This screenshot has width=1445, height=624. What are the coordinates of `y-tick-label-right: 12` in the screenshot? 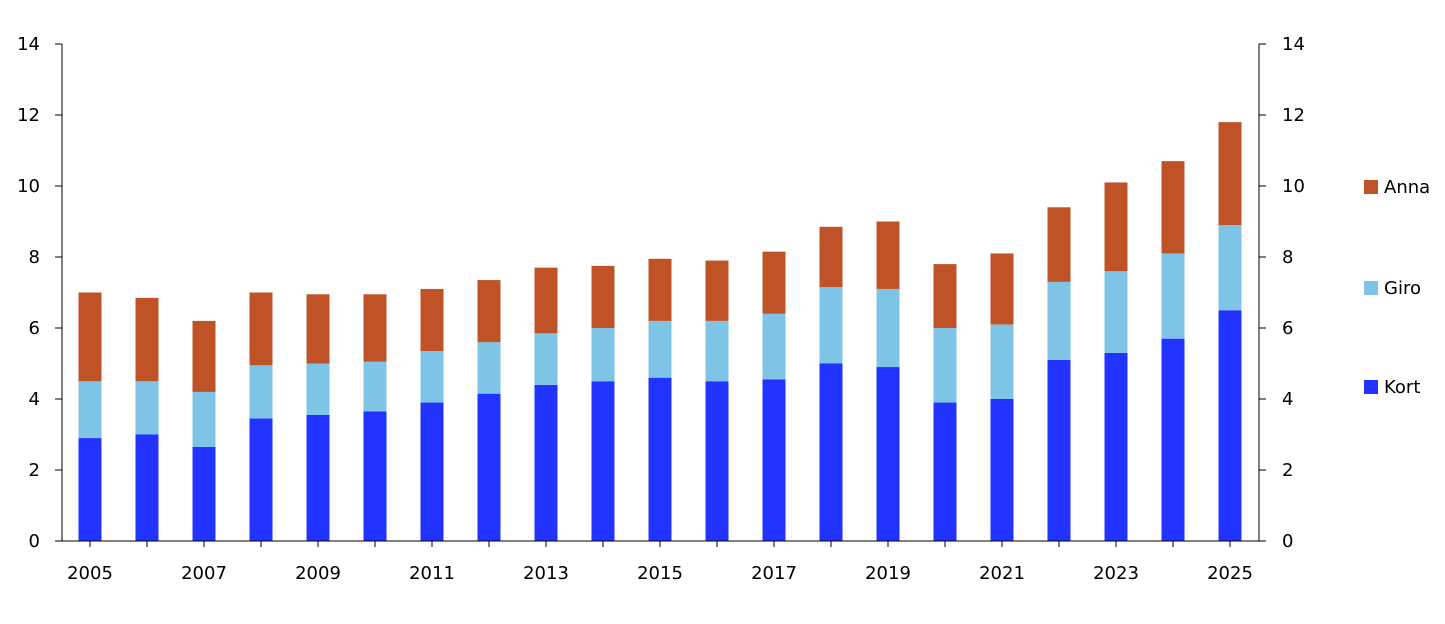 It's located at (1293, 115).